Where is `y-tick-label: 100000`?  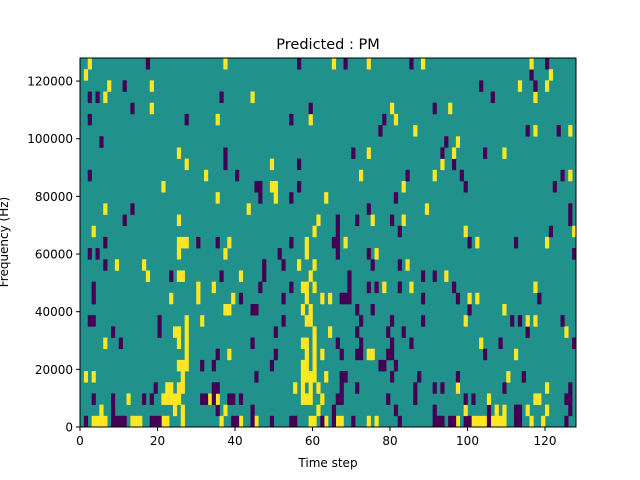 y-tick-label: 100000 is located at coordinates (50, 139).